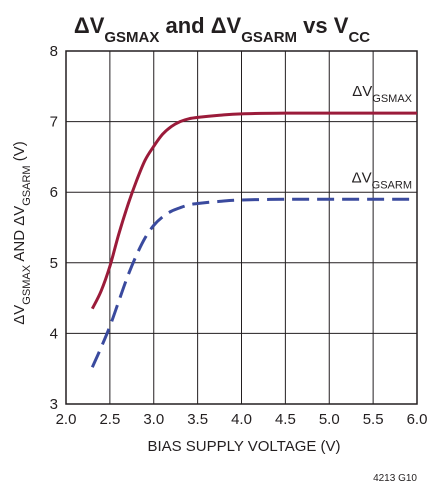  I want to click on x-tick-labels: 2.0 2.5 3.0 3.5 4.0 4.5 5.0 5.5 6.0, so click(242, 419).